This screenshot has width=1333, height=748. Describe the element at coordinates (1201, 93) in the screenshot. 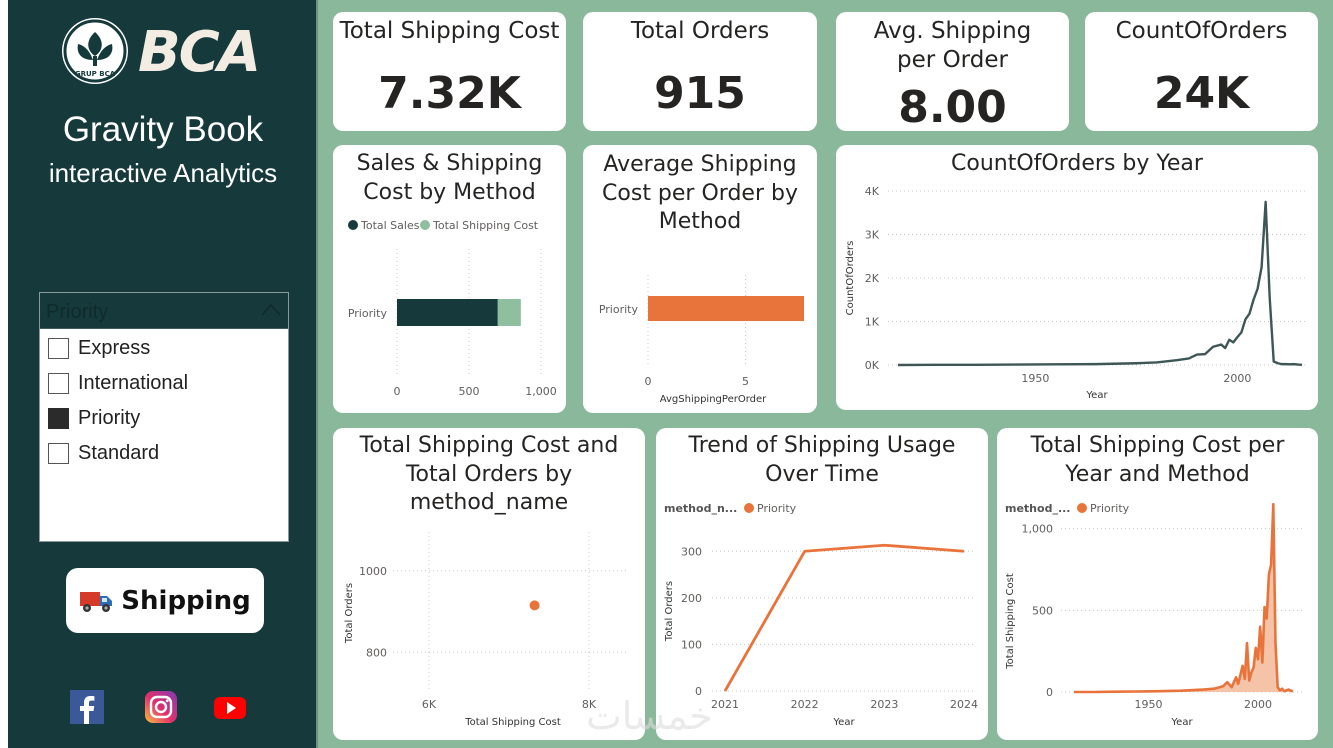

I see `kpi-value: 24K` at that location.